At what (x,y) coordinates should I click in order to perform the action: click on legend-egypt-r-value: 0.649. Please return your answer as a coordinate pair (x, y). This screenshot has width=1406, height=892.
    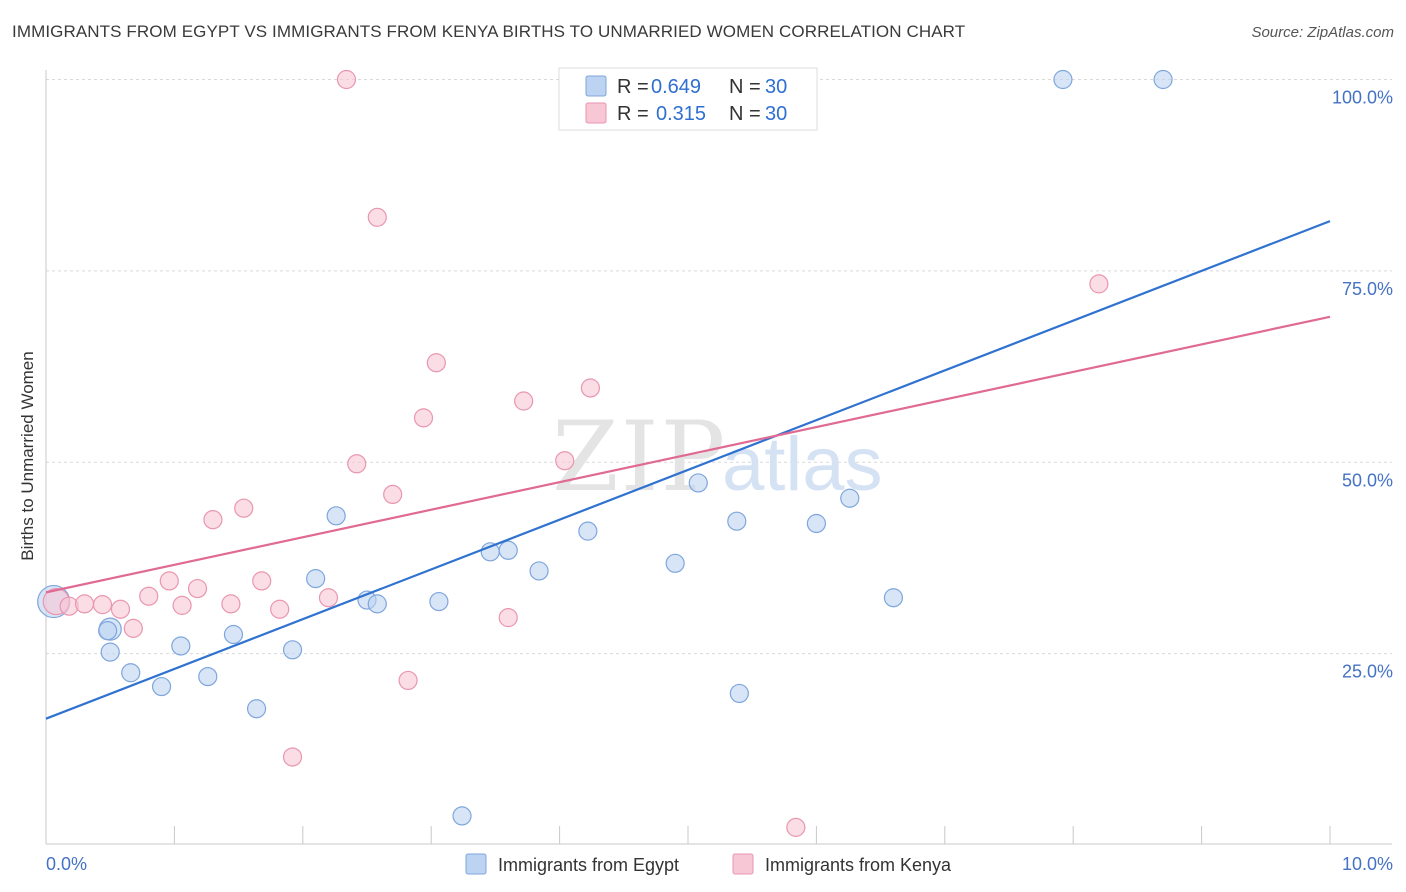
    Looking at the image, I should click on (676, 87).